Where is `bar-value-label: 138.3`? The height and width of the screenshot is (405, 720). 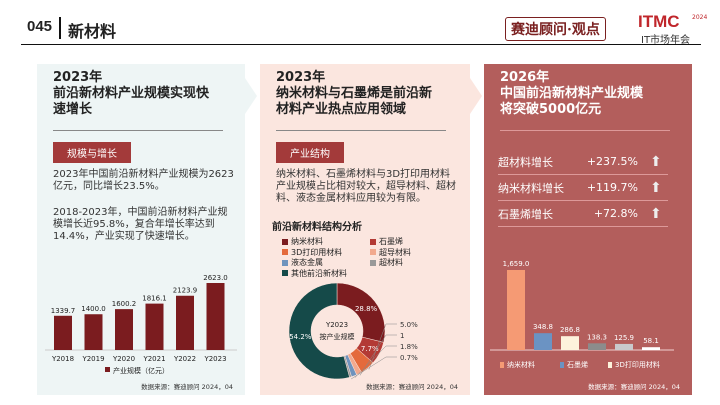 bar-value-label: 138.3 is located at coordinates (597, 337).